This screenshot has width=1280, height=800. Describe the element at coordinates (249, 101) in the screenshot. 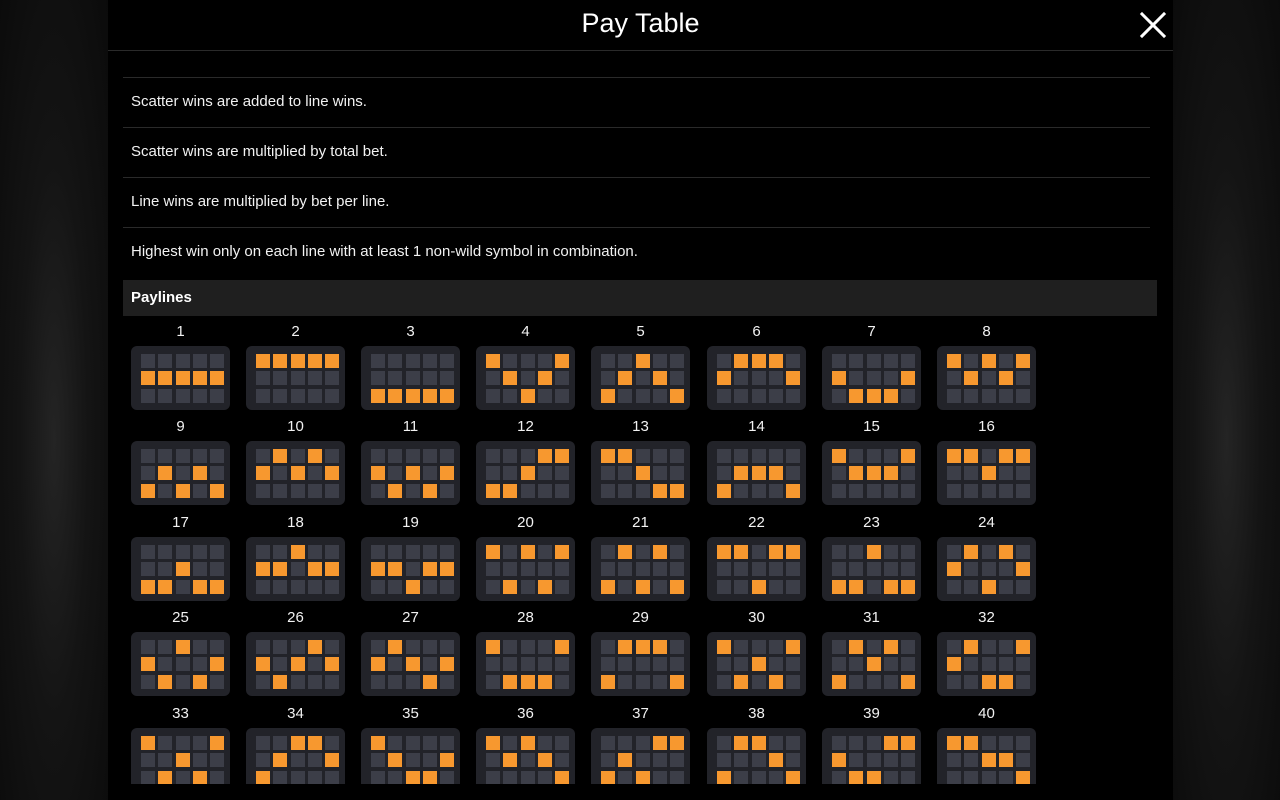

I see `rule-text: Scatter wins are added to line wins.` at that location.